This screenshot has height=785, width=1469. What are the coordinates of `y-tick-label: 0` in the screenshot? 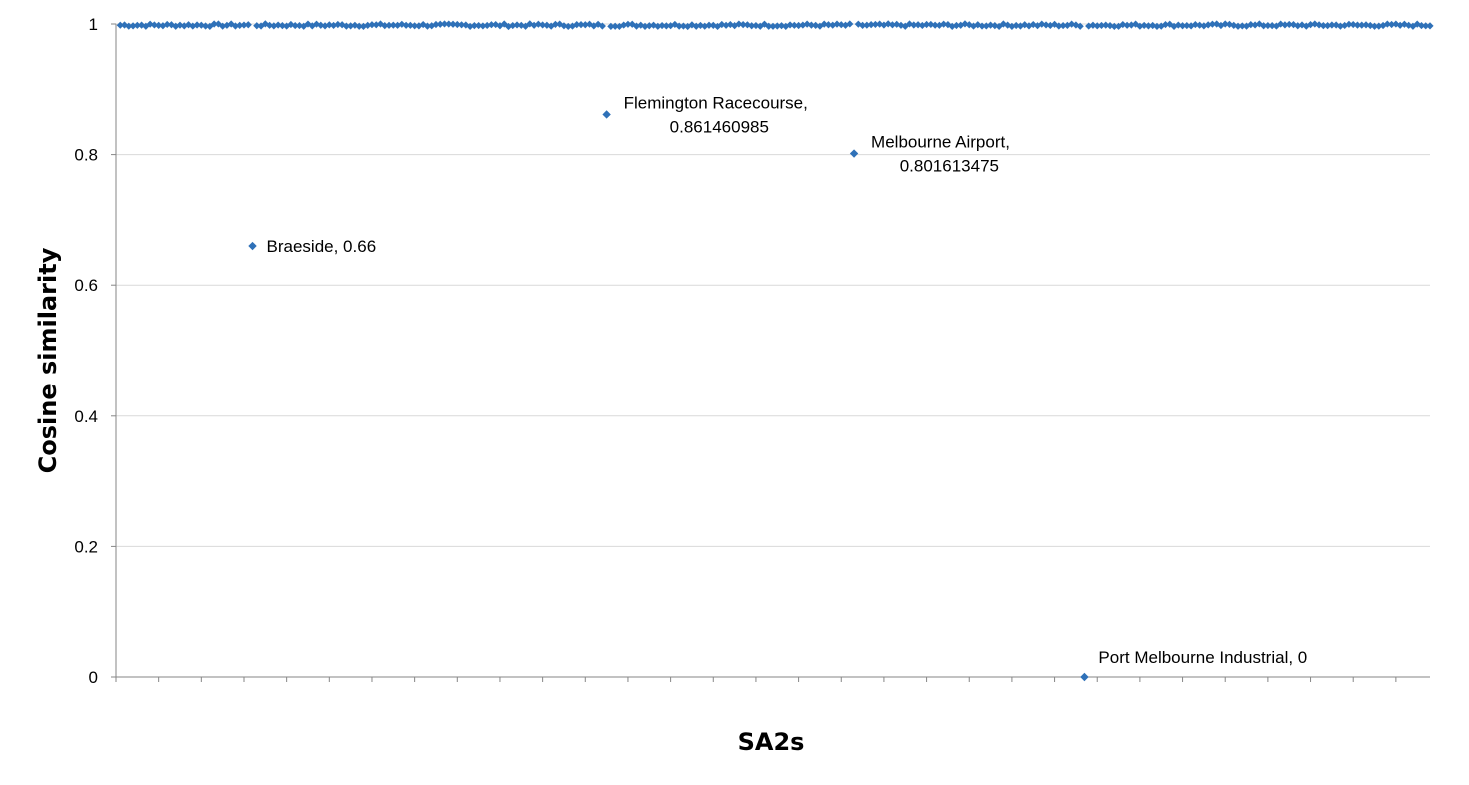 It's located at (93, 677).